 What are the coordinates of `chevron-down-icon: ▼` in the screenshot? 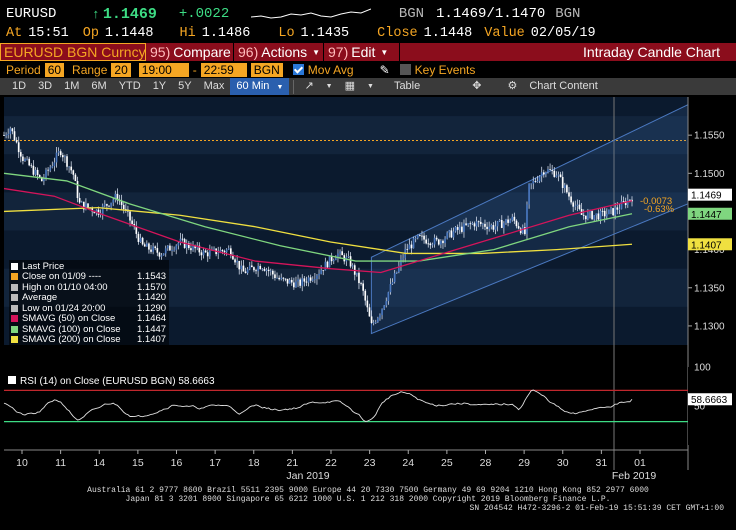 It's located at (384, 52).